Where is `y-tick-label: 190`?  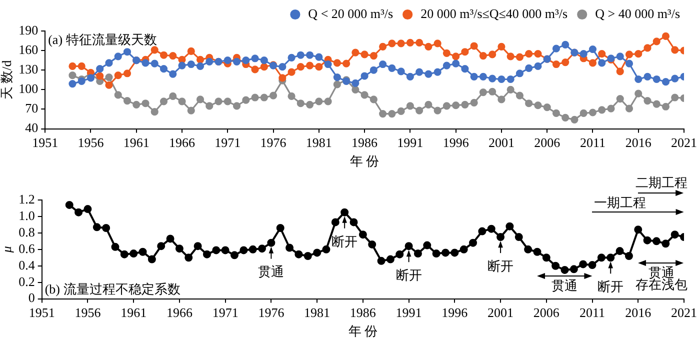 y-tick-label: 190 is located at coordinates (28, 30).